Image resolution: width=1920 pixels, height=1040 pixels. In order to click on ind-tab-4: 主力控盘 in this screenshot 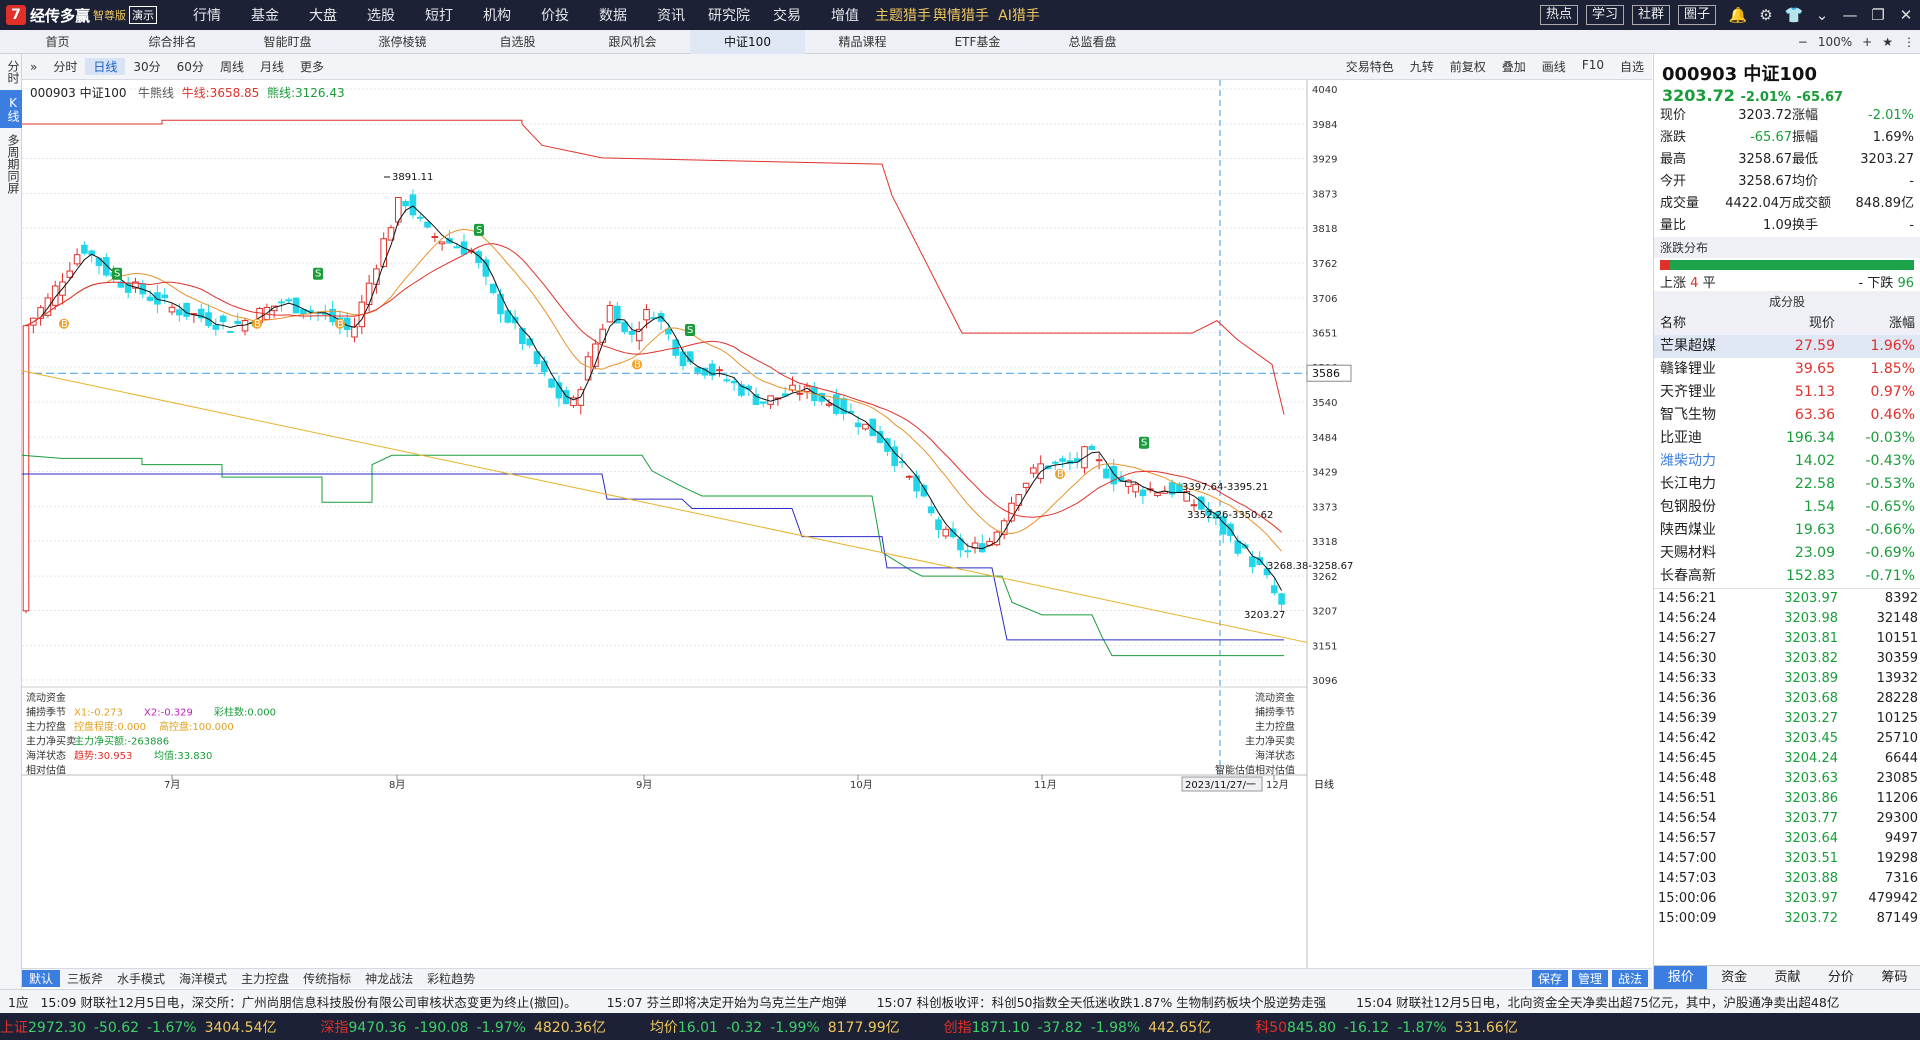, I will do `click(265, 979)`.